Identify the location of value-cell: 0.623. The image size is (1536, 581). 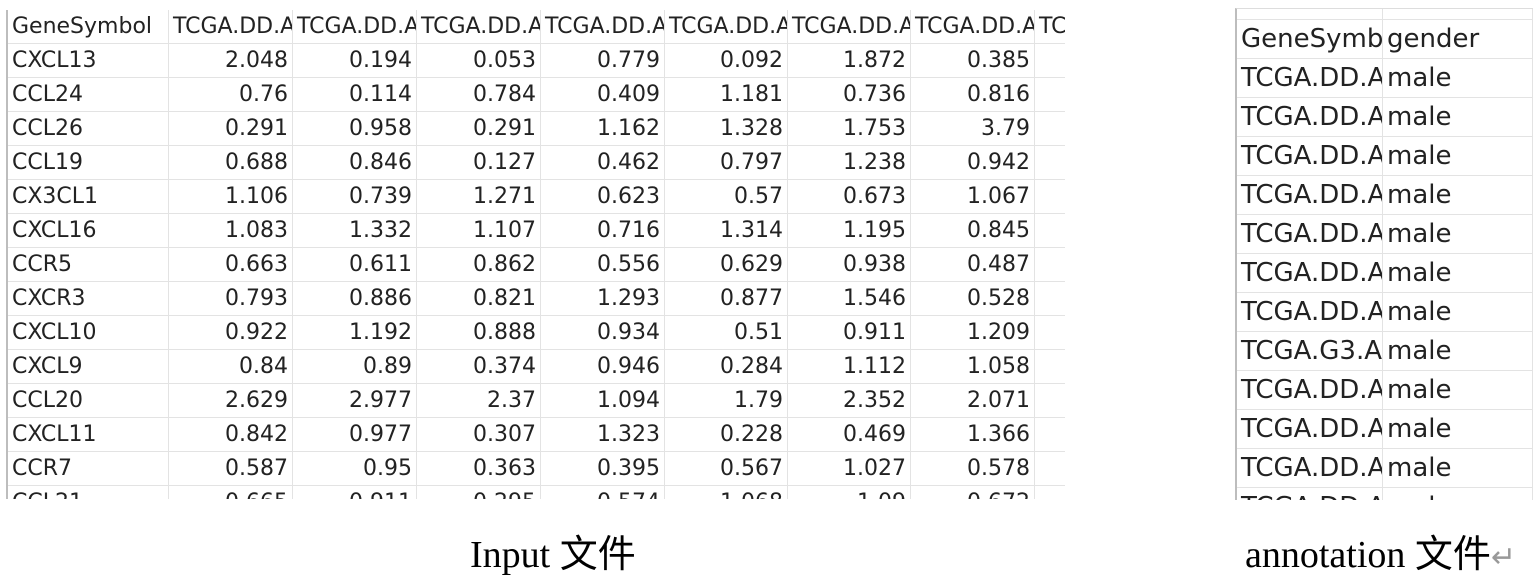
(603, 197).